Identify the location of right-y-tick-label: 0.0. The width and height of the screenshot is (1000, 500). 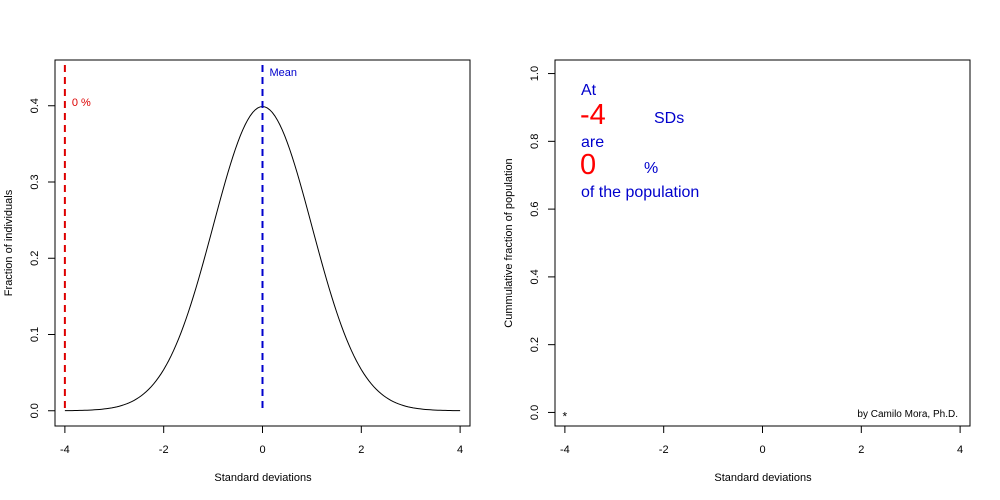
(535, 412).